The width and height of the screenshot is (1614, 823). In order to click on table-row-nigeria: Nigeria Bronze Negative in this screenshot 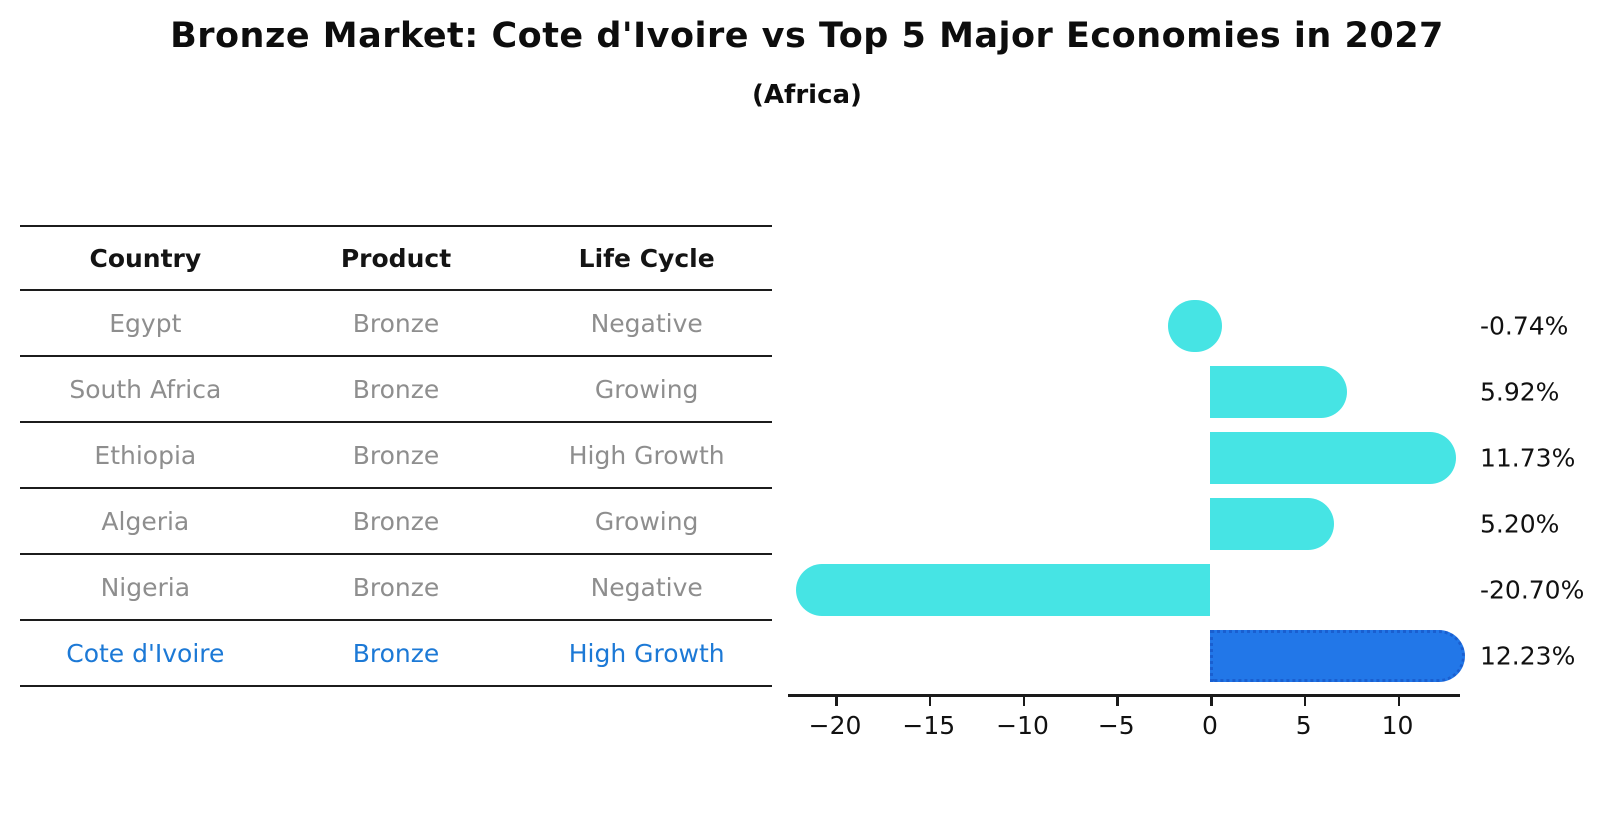, I will do `click(396, 588)`.